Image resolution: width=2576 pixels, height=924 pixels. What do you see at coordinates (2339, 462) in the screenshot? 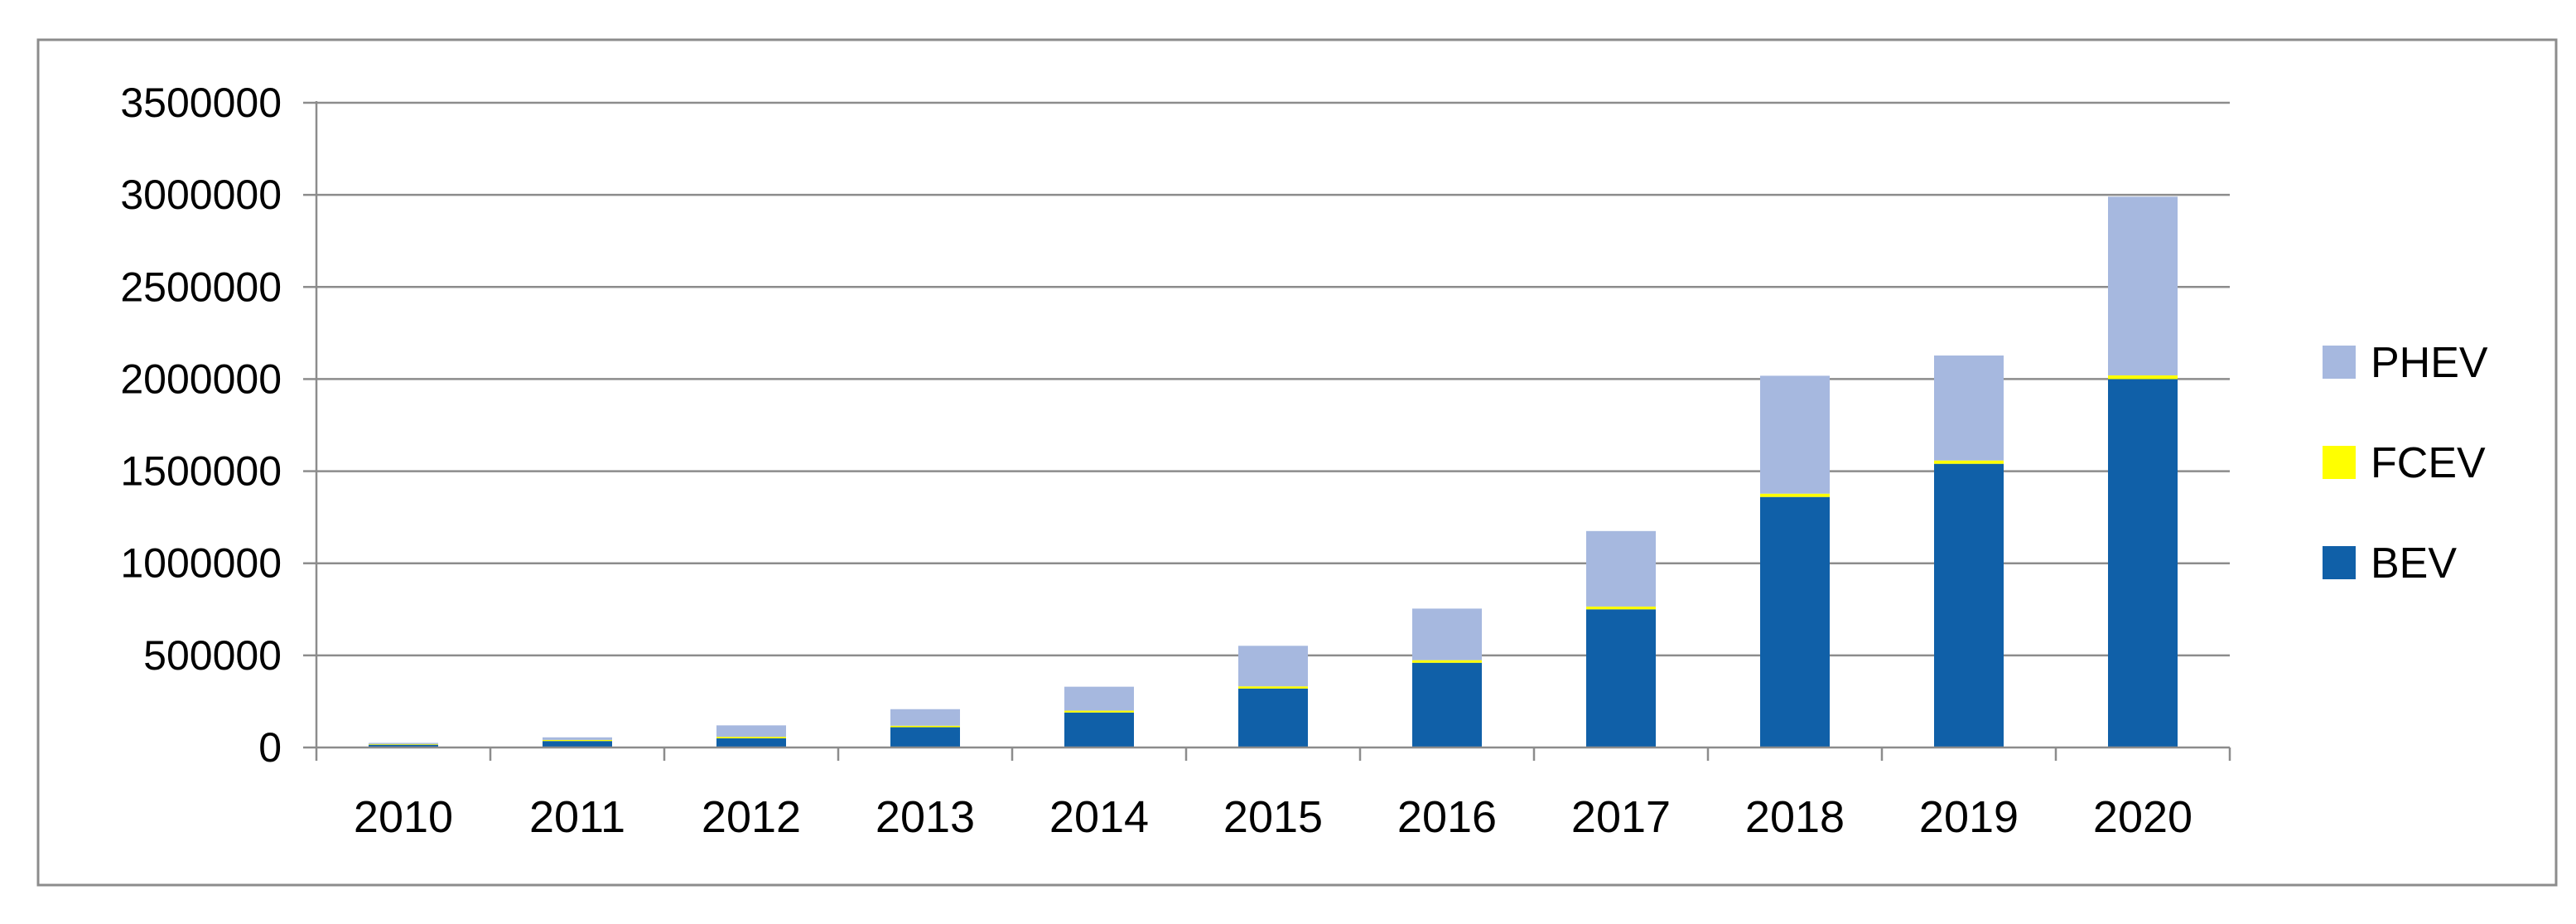
I see `legend-swatch-fcev` at bounding box center [2339, 462].